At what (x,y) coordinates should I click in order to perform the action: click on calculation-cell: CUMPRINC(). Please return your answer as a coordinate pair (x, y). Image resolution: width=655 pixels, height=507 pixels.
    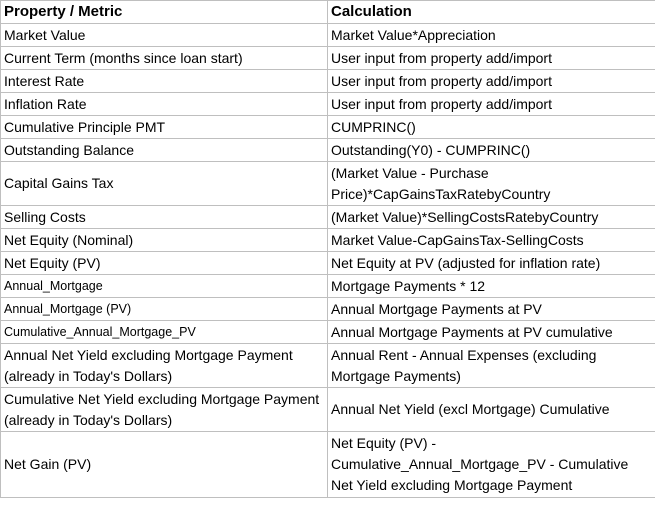
    Looking at the image, I should click on (491, 127).